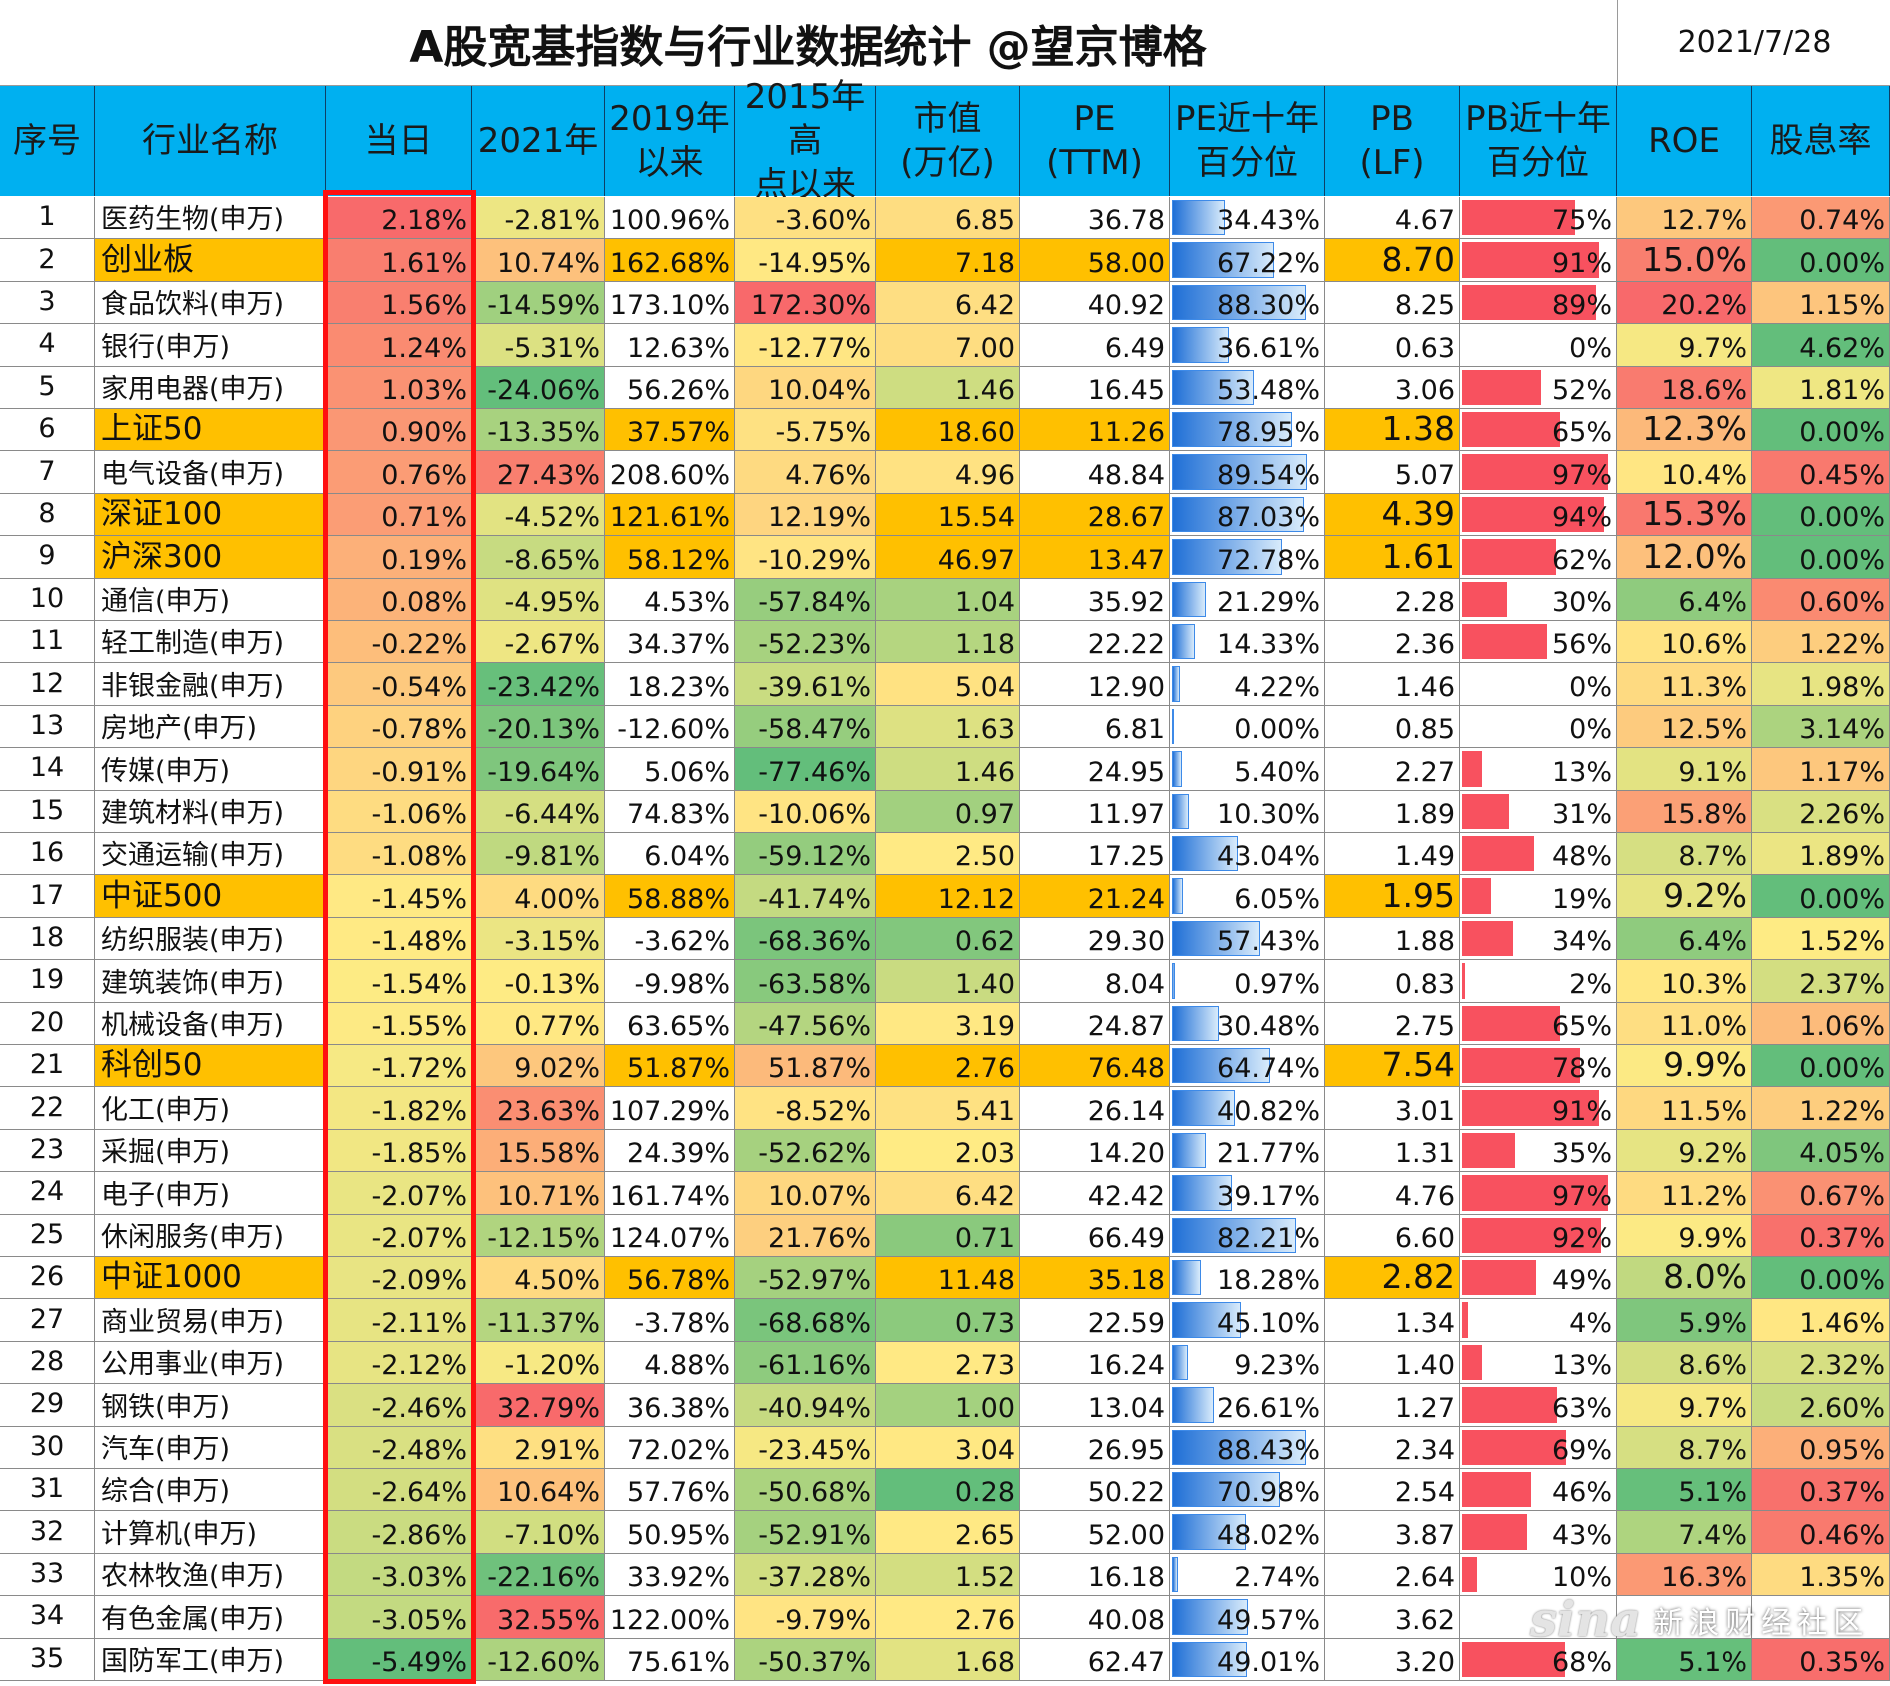 The height and width of the screenshot is (1686, 1890). What do you see at coordinates (670, 1320) in the screenshot?
I see `cell-since-2019: -3.78%` at bounding box center [670, 1320].